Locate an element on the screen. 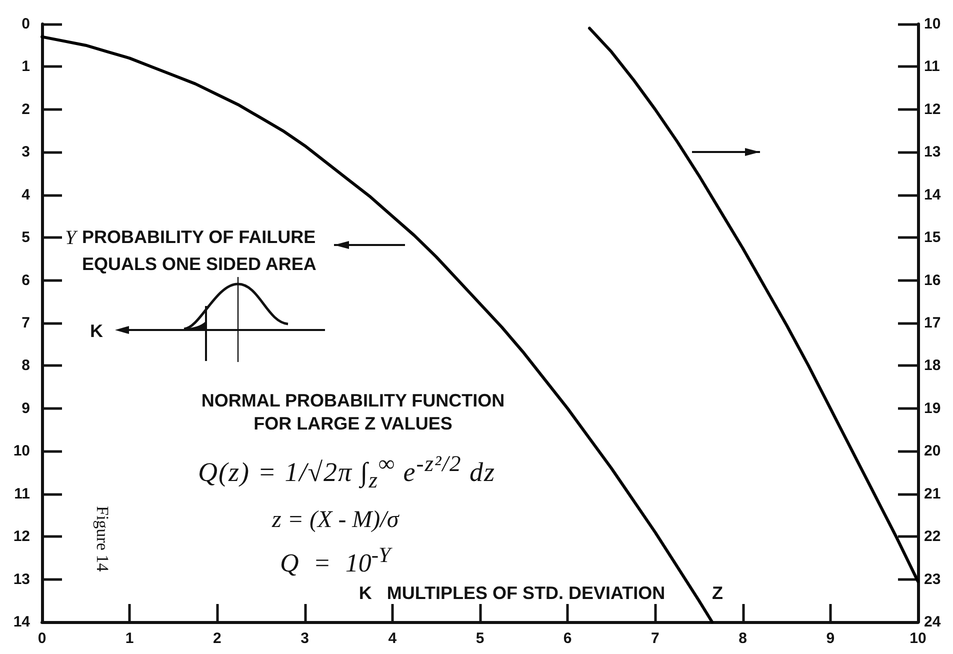 The height and width of the screenshot is (654, 953). annotation: Z is located at coordinates (717, 593).